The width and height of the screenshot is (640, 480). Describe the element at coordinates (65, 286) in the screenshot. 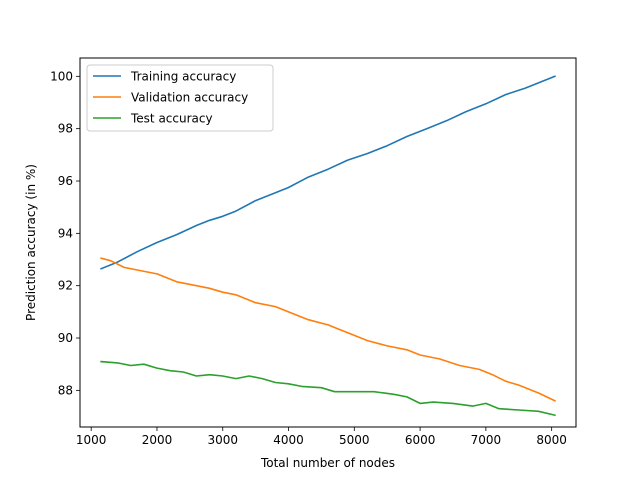

I see `y-tick-label: 92` at that location.